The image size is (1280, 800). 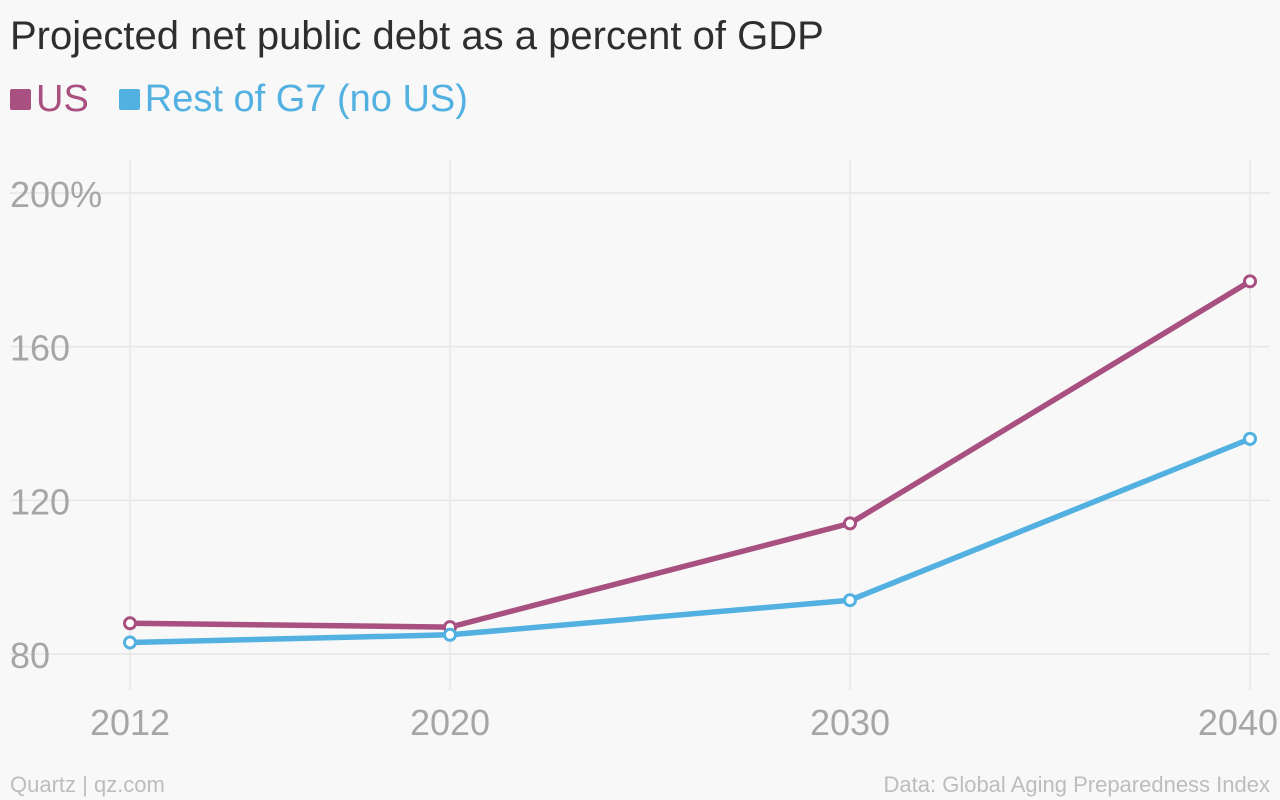 I want to click on legend-item-rest-of-g7: Rest of G7 (no US), so click(x=293, y=99).